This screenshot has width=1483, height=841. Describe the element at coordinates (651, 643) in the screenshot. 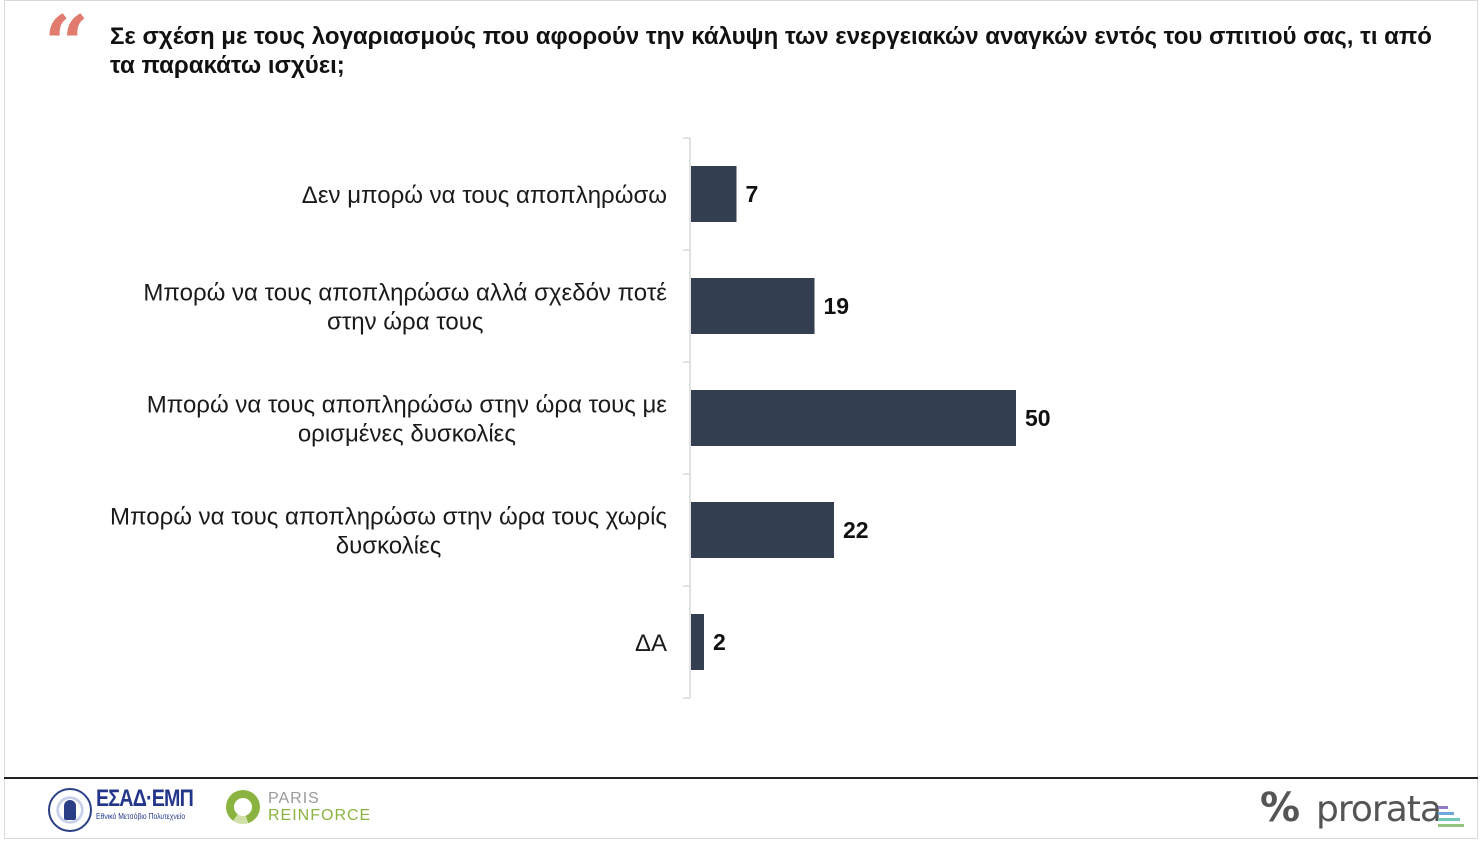

I see `category-label: ΔΑ` at that location.